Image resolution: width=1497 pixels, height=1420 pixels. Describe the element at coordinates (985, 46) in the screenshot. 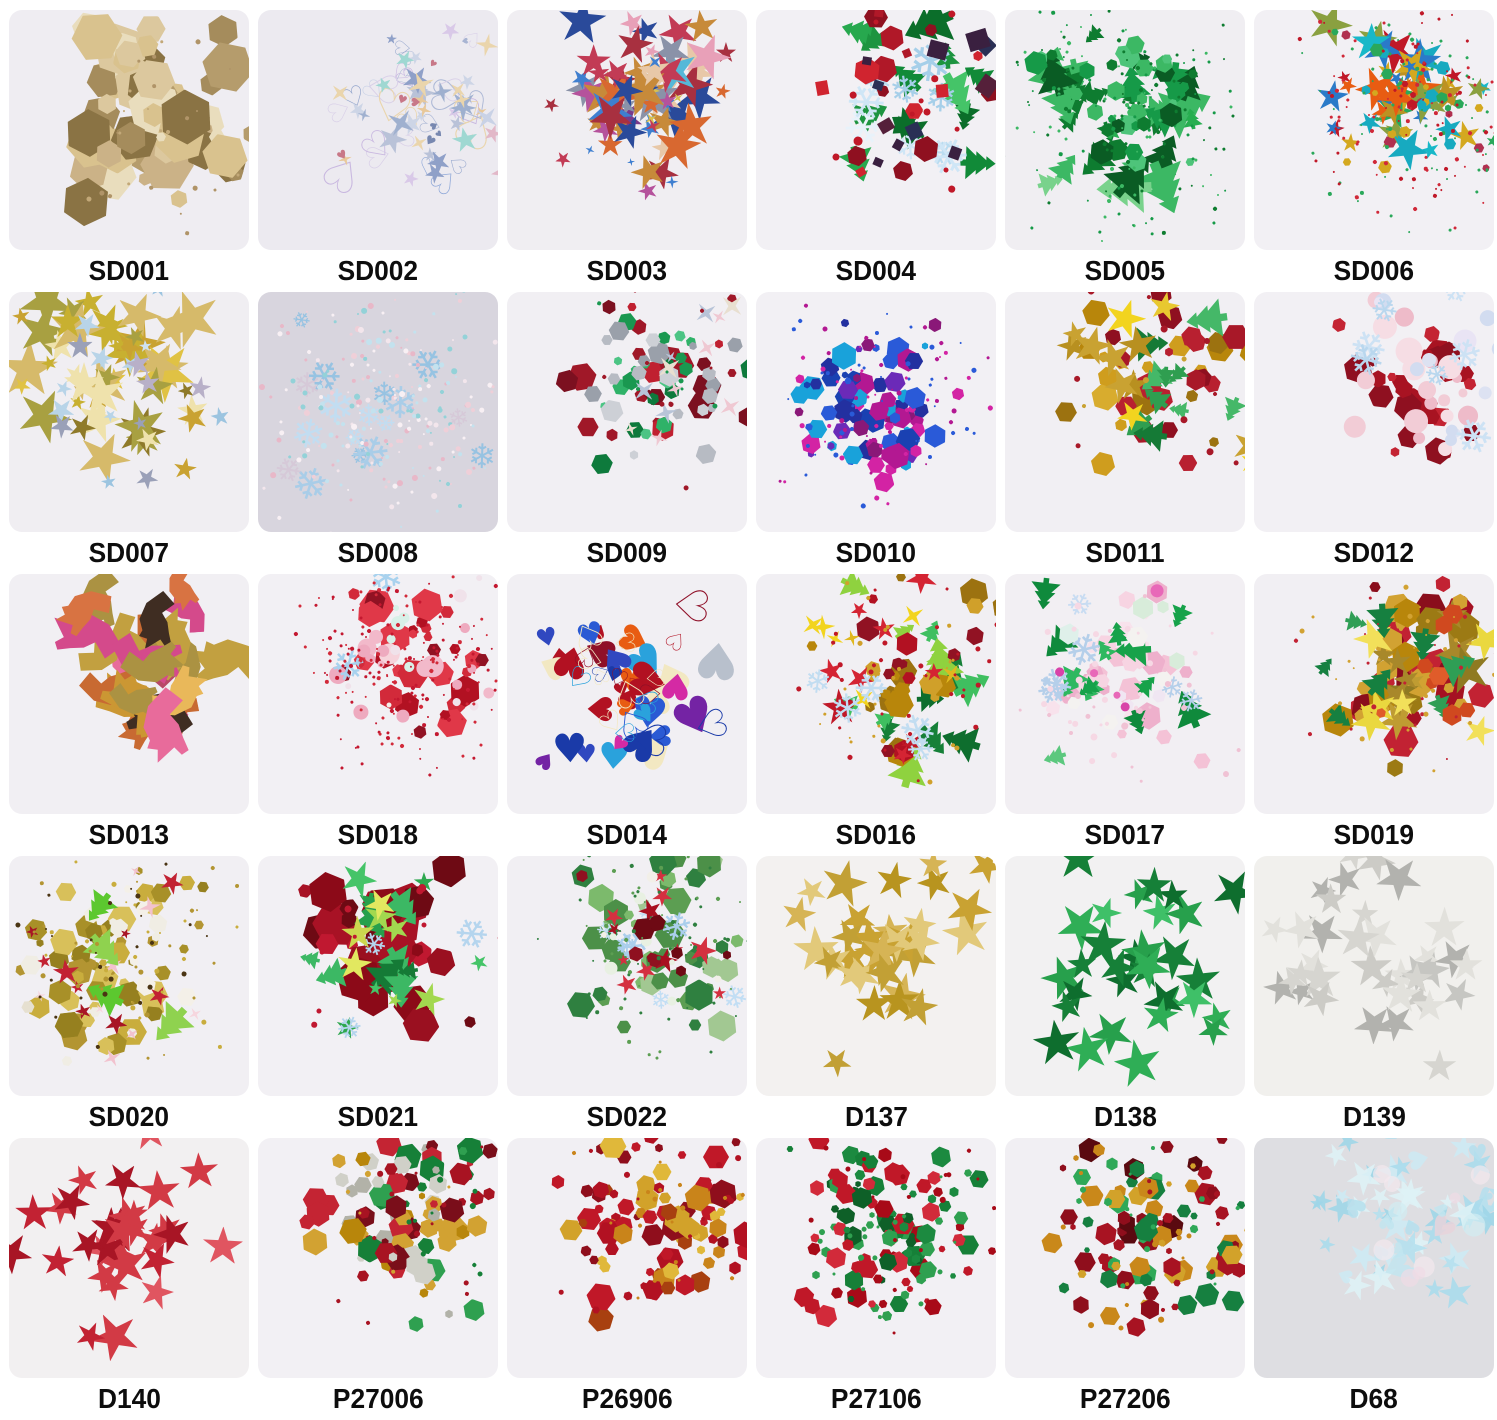

I see `sq-glitter-shape` at that location.